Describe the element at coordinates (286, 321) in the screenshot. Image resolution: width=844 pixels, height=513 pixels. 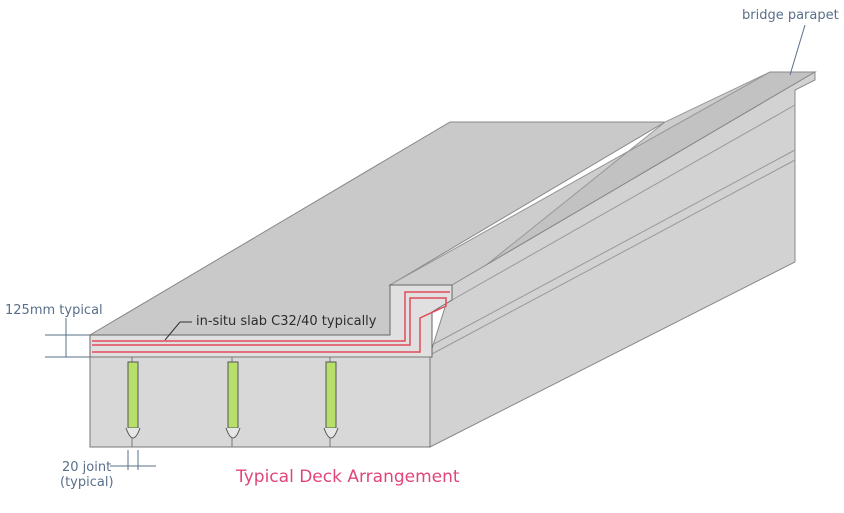
I see `in-situ-slab-label: in-situ slab C32/40 typically` at that location.